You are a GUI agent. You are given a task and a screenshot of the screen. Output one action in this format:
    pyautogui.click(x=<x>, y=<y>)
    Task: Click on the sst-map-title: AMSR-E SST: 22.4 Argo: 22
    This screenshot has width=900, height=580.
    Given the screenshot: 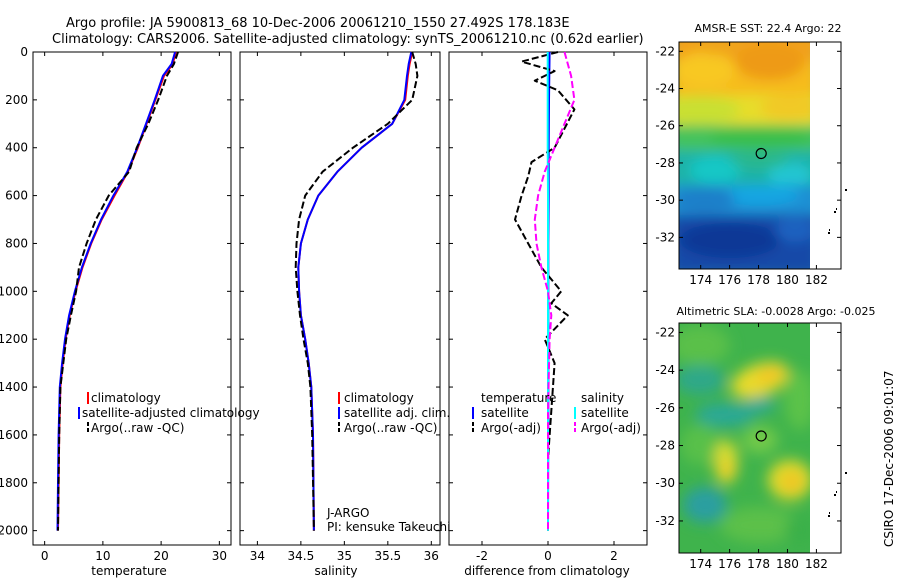 What is the action you would take?
    pyautogui.click(x=767, y=28)
    